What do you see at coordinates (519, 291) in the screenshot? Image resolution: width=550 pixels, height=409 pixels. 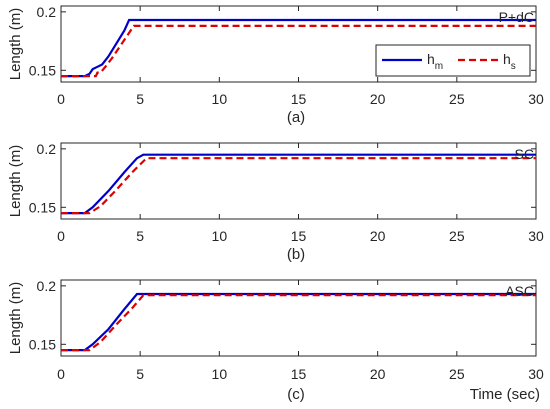 I see `panel-annotation: ASC` at bounding box center [519, 291].